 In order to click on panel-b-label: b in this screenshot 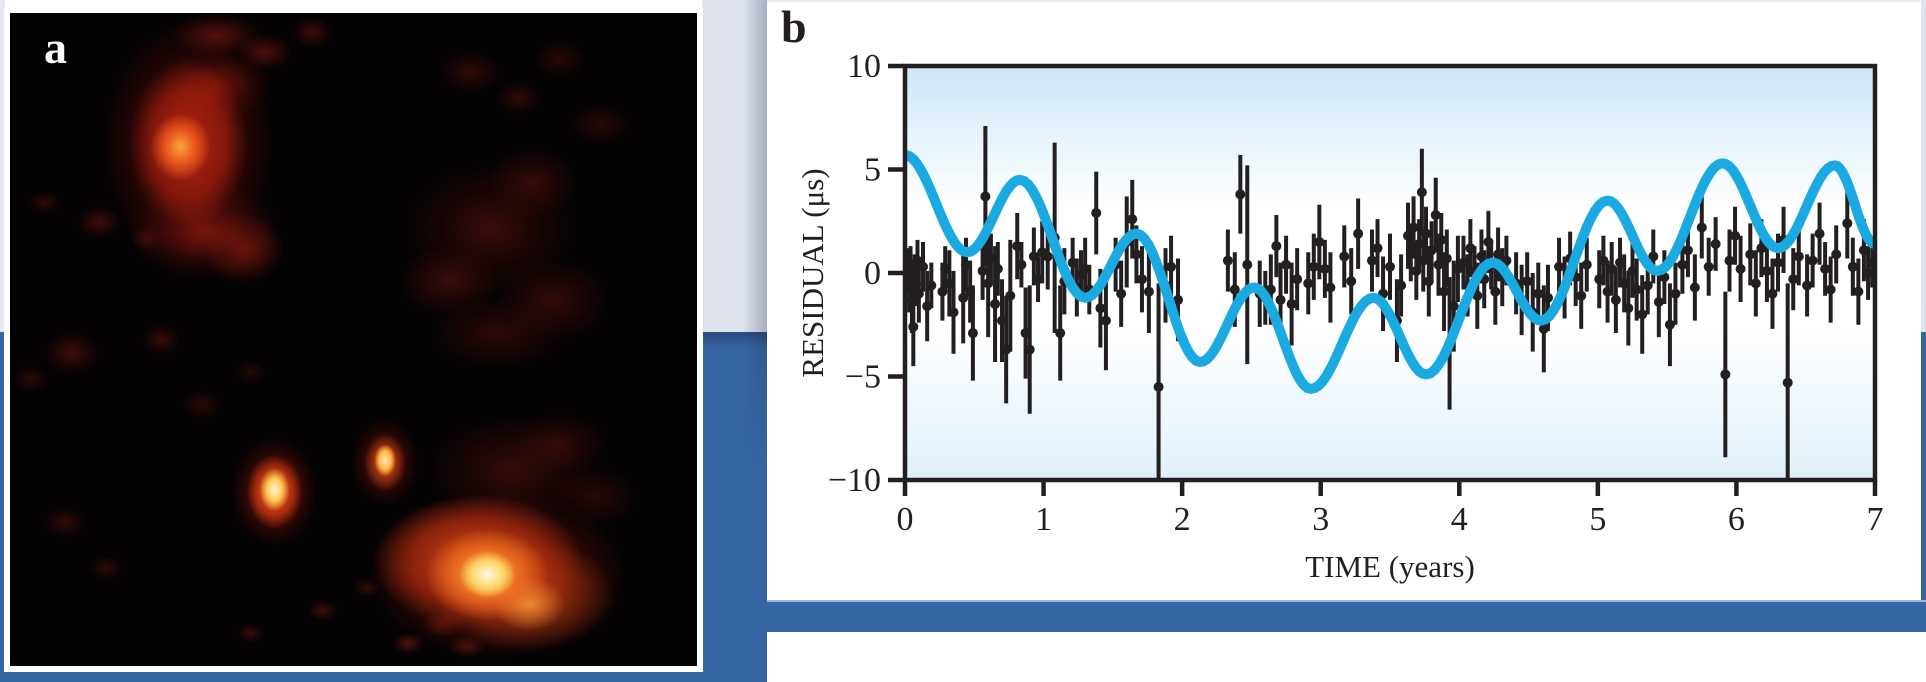, I will do `click(794, 26)`.